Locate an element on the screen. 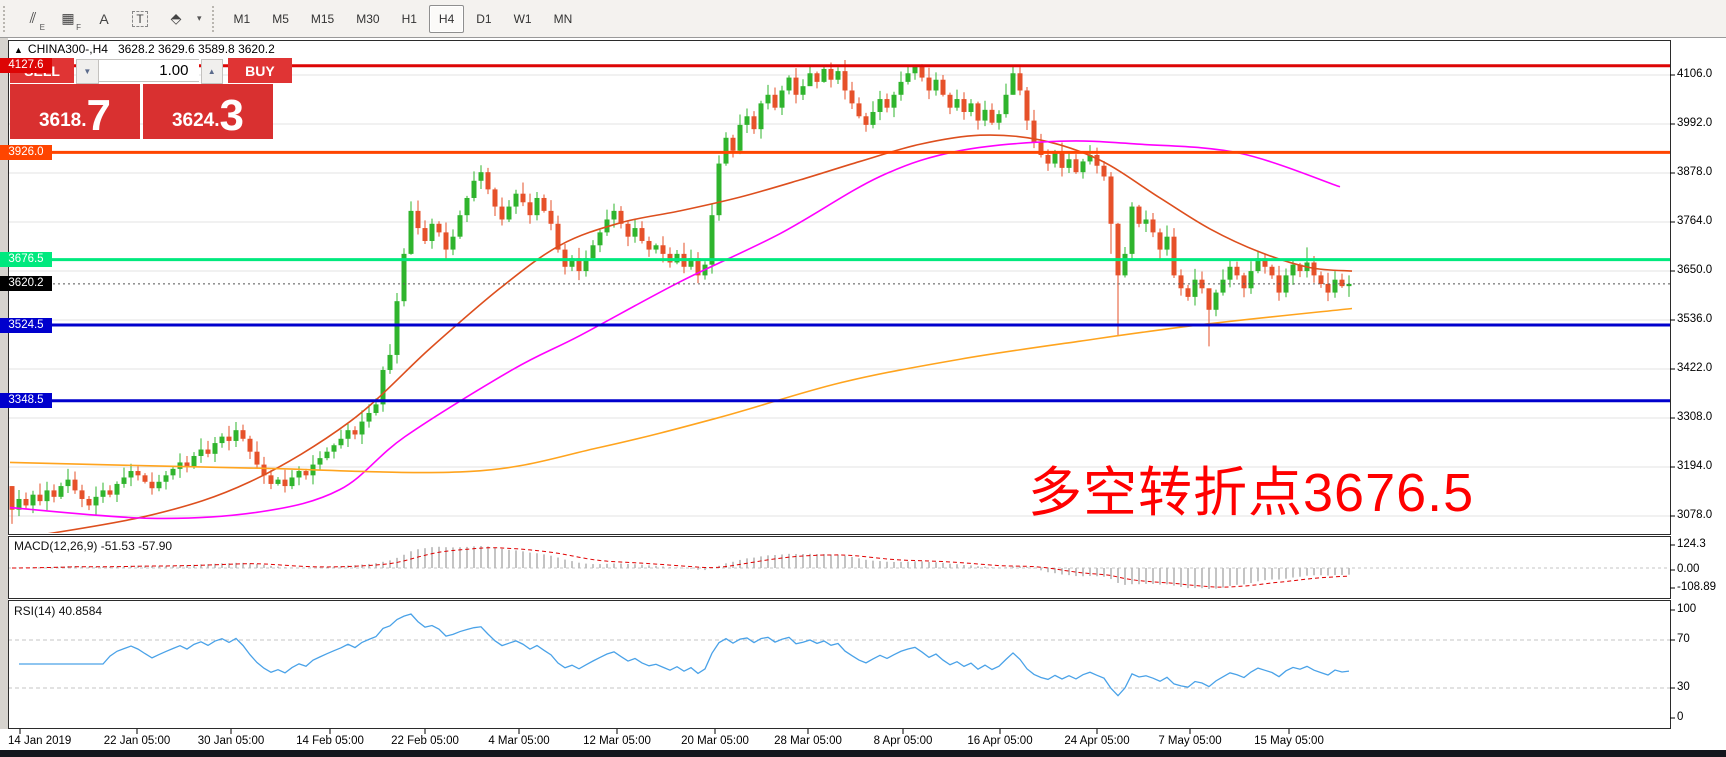 The image size is (1726, 757). macd-plot is located at coordinates (839, 567).